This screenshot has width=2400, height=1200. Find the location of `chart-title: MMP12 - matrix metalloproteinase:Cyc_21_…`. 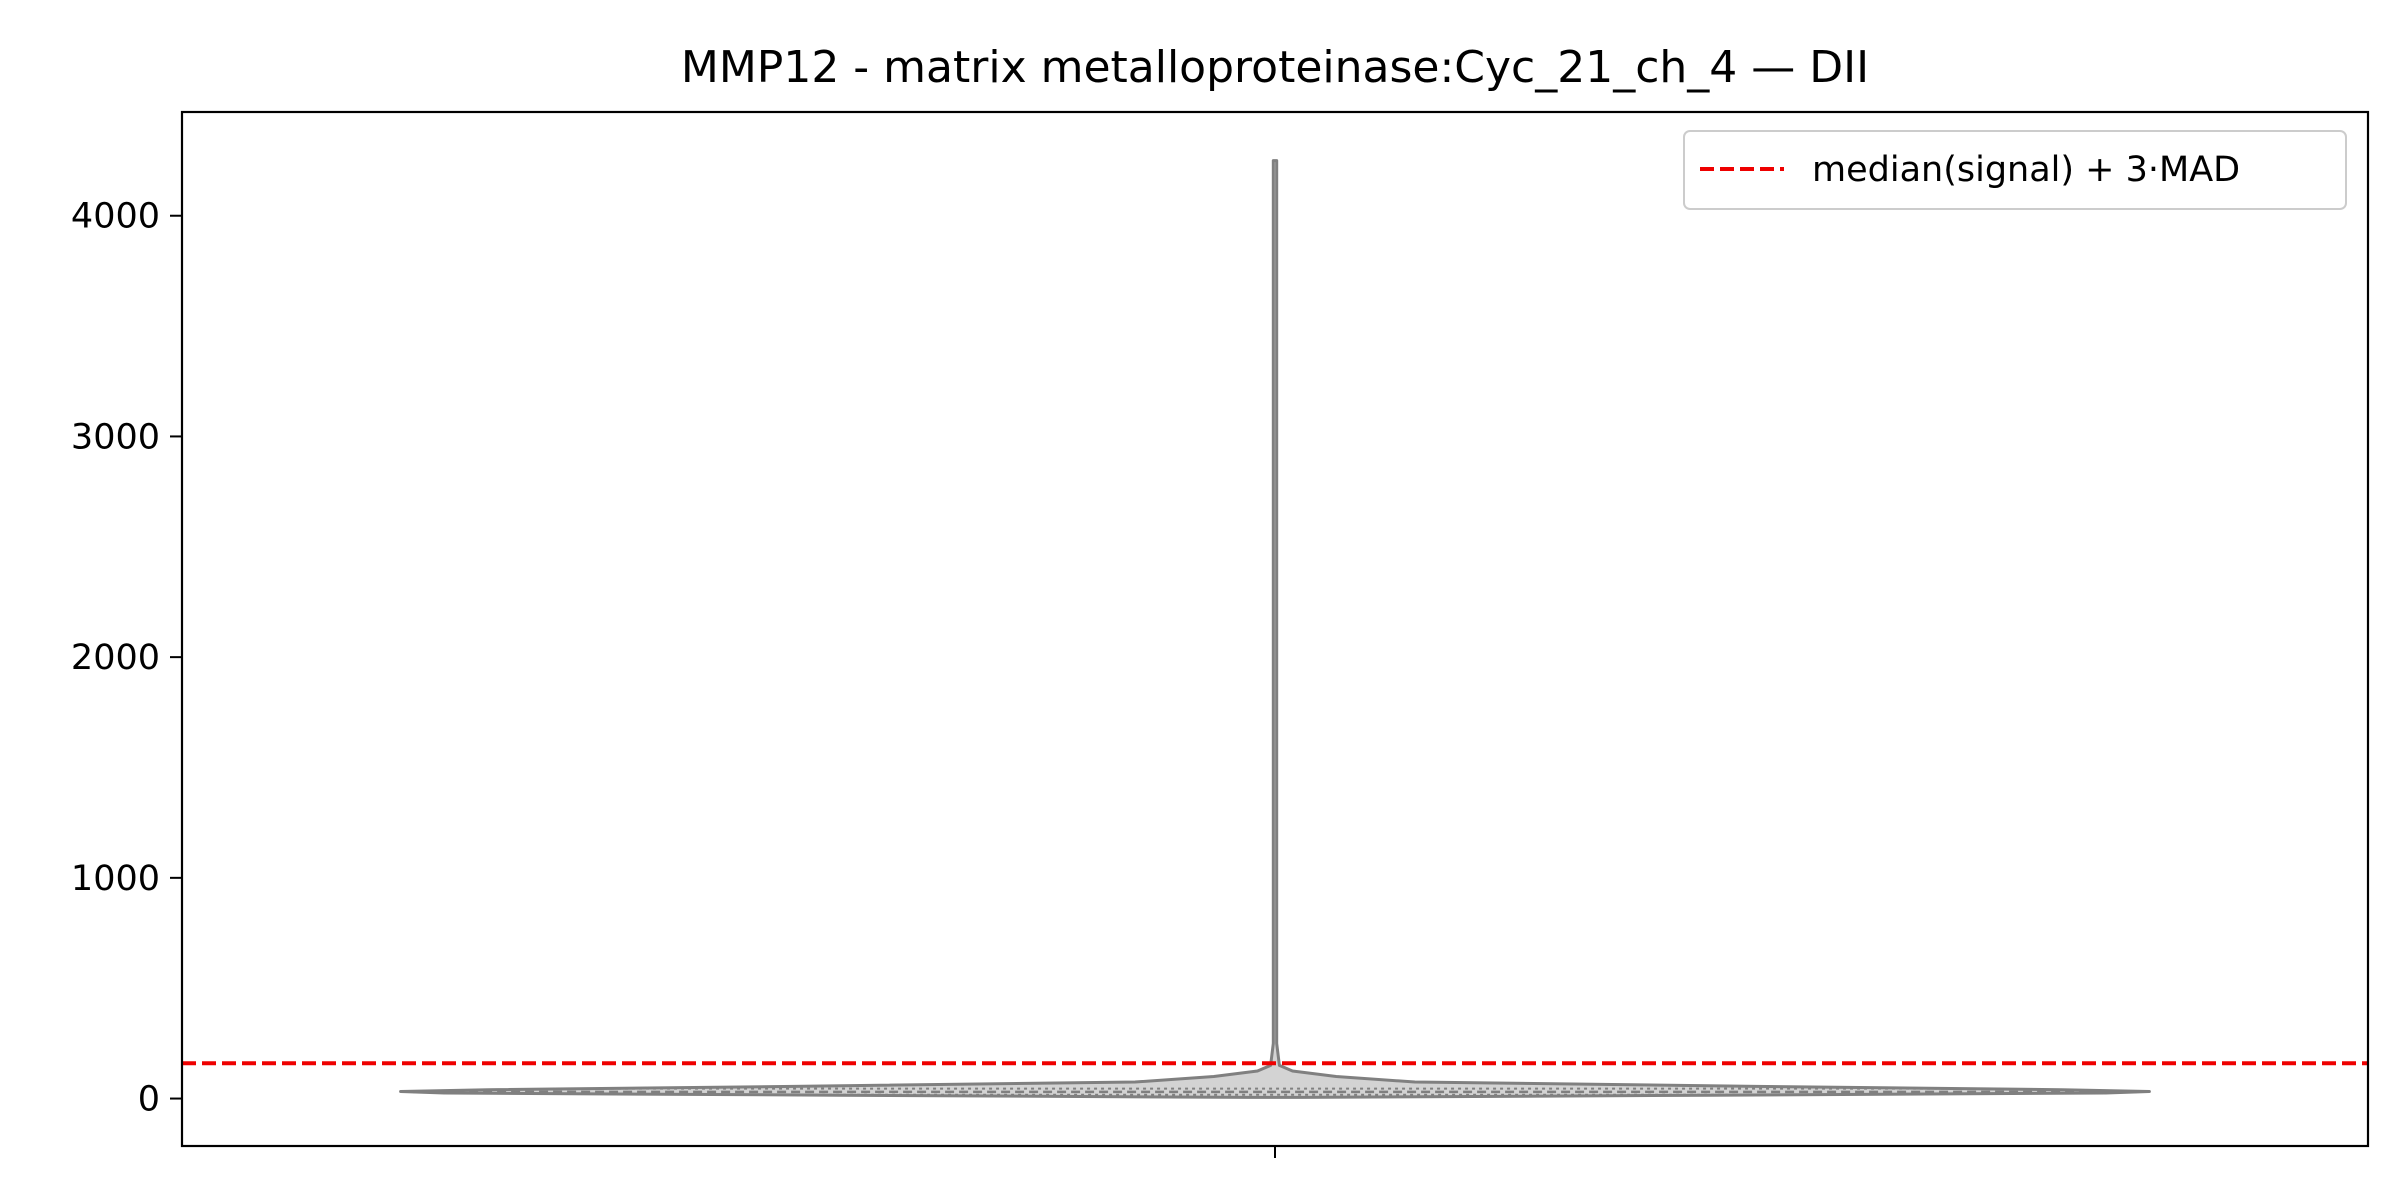

chart-title: MMP12 - matrix metalloproteinase:Cyc_21_… is located at coordinates (1275, 67).